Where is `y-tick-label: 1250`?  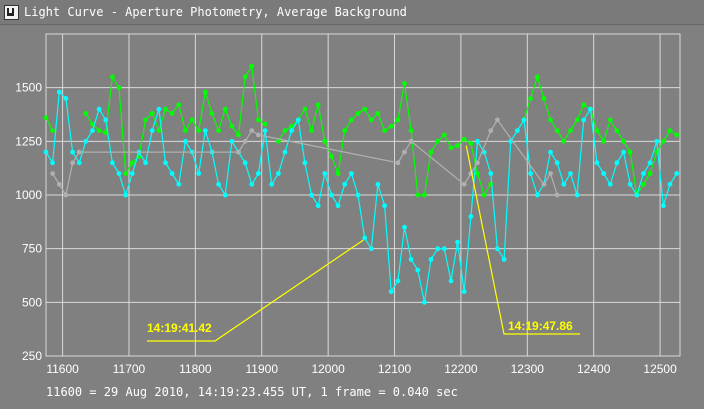 y-tick-label: 1250 is located at coordinates (28, 141).